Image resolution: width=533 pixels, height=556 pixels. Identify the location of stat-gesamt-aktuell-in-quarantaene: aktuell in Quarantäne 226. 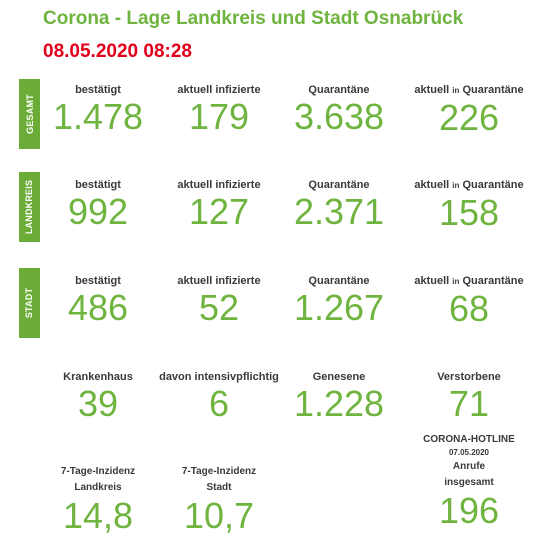
(469, 110).